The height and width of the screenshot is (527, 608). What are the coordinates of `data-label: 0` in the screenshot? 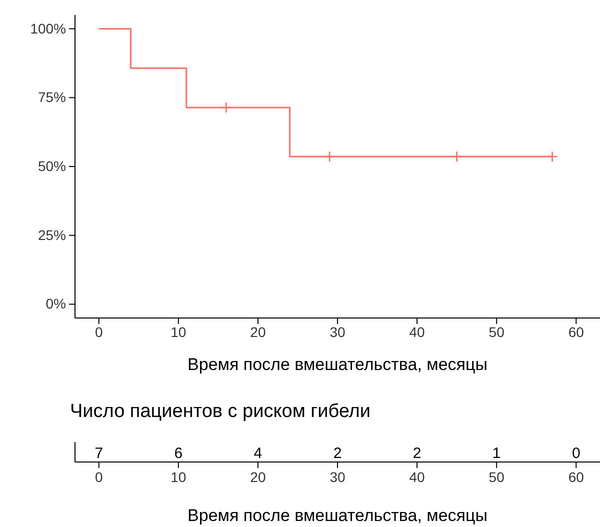 It's located at (576, 453).